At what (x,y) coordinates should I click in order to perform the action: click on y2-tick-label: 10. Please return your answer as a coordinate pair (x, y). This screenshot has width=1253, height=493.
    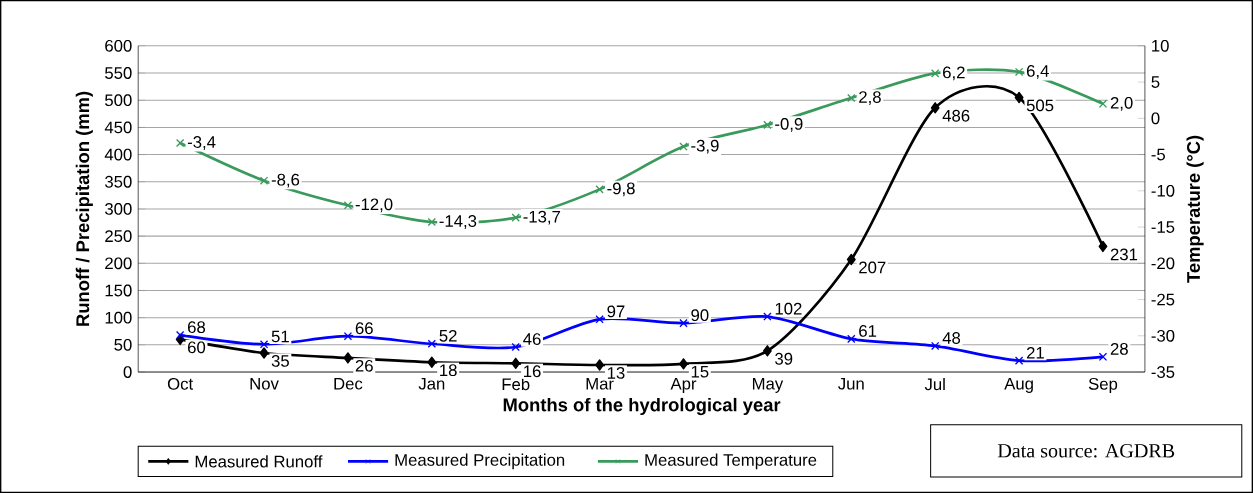
    Looking at the image, I should click on (1160, 45).